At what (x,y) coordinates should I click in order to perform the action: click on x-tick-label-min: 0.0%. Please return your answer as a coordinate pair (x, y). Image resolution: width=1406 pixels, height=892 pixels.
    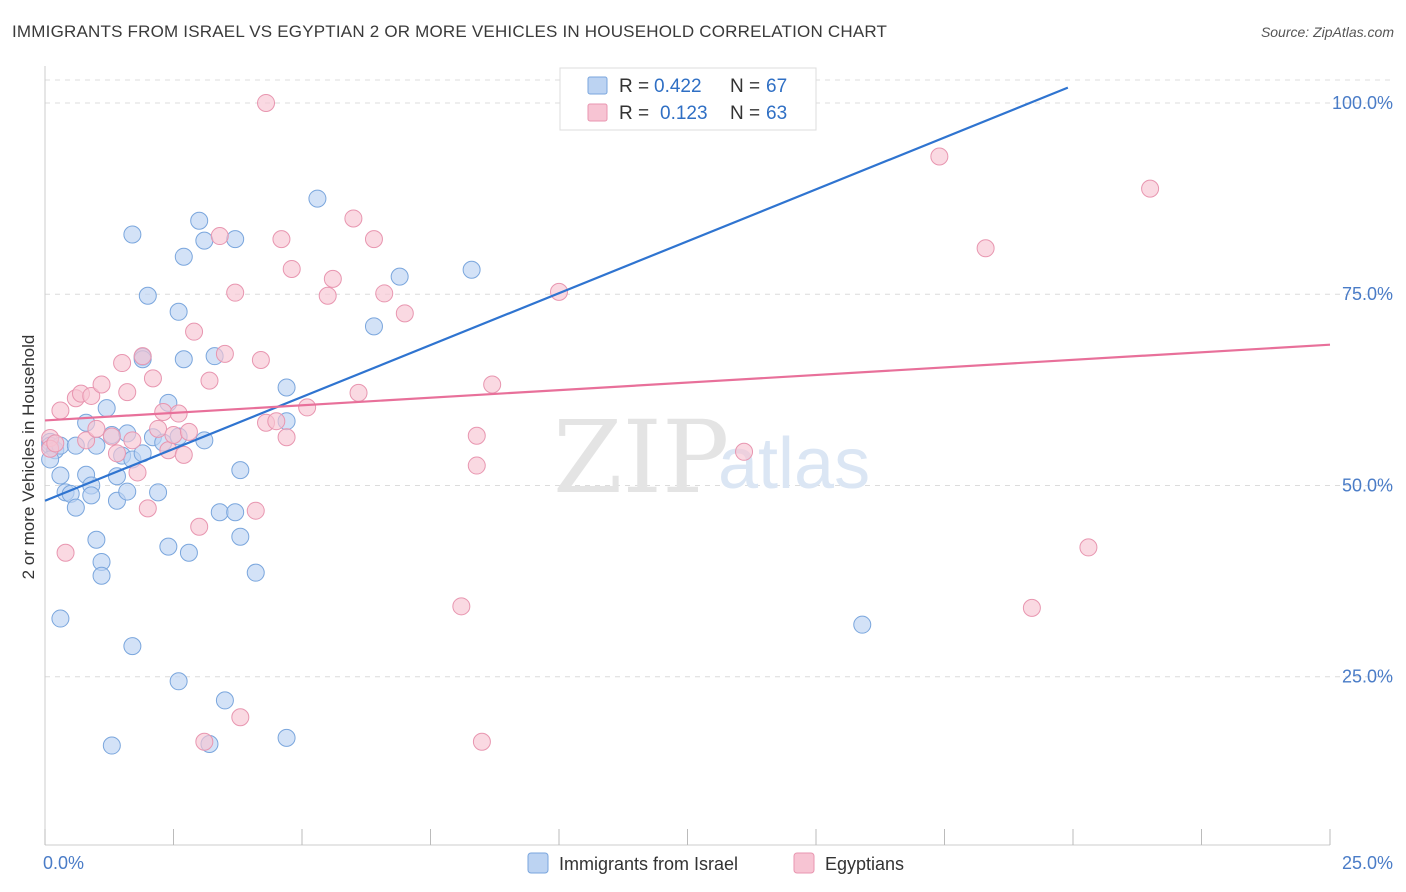
    Looking at the image, I should click on (63, 863).